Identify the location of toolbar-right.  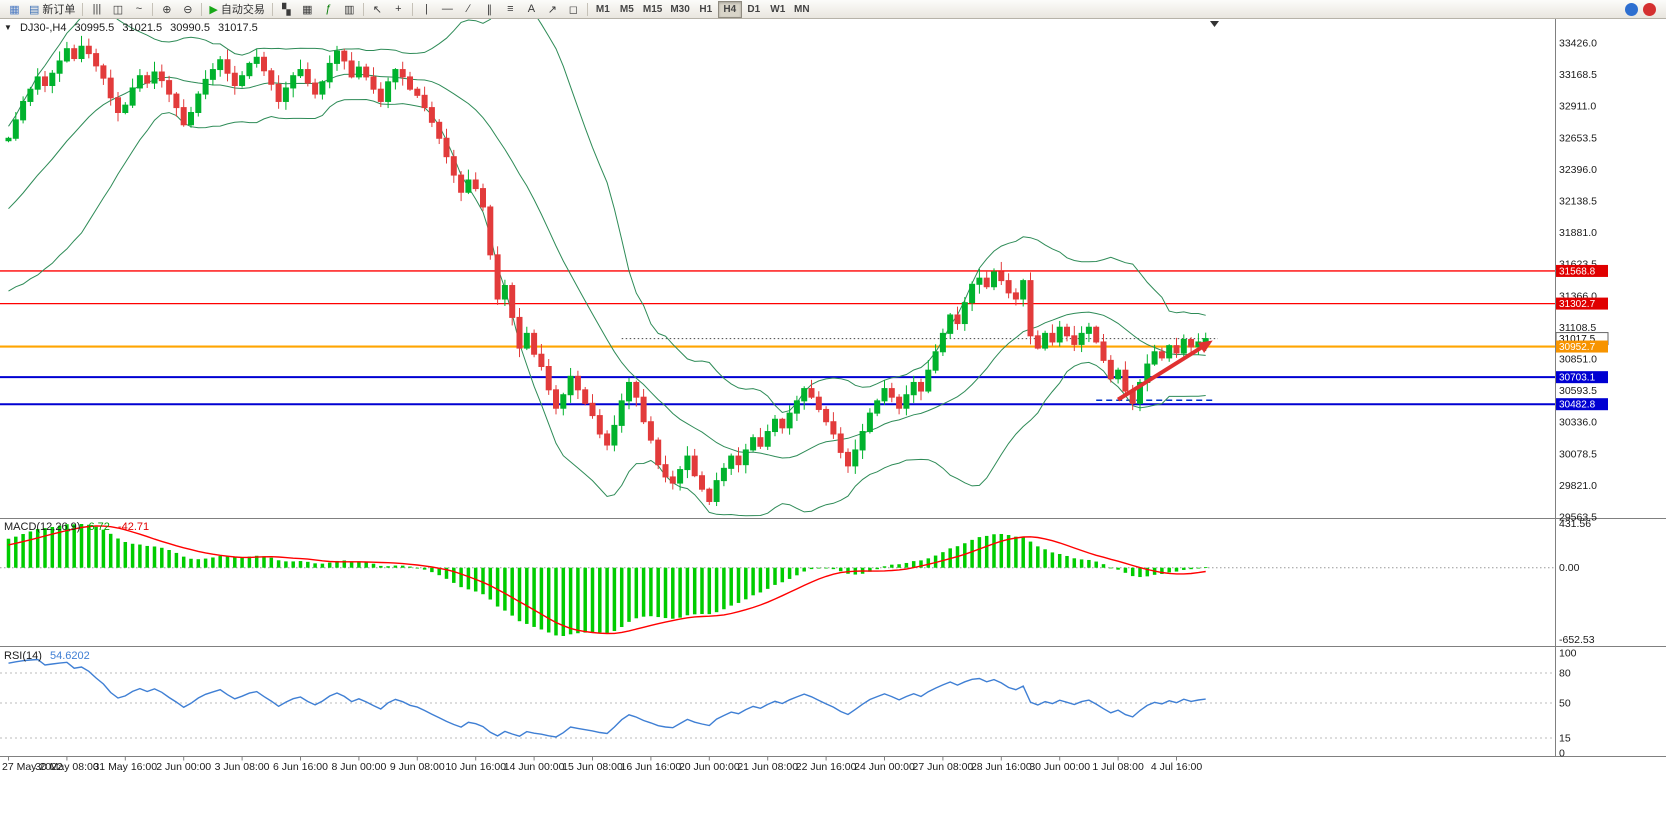
(1643, 9).